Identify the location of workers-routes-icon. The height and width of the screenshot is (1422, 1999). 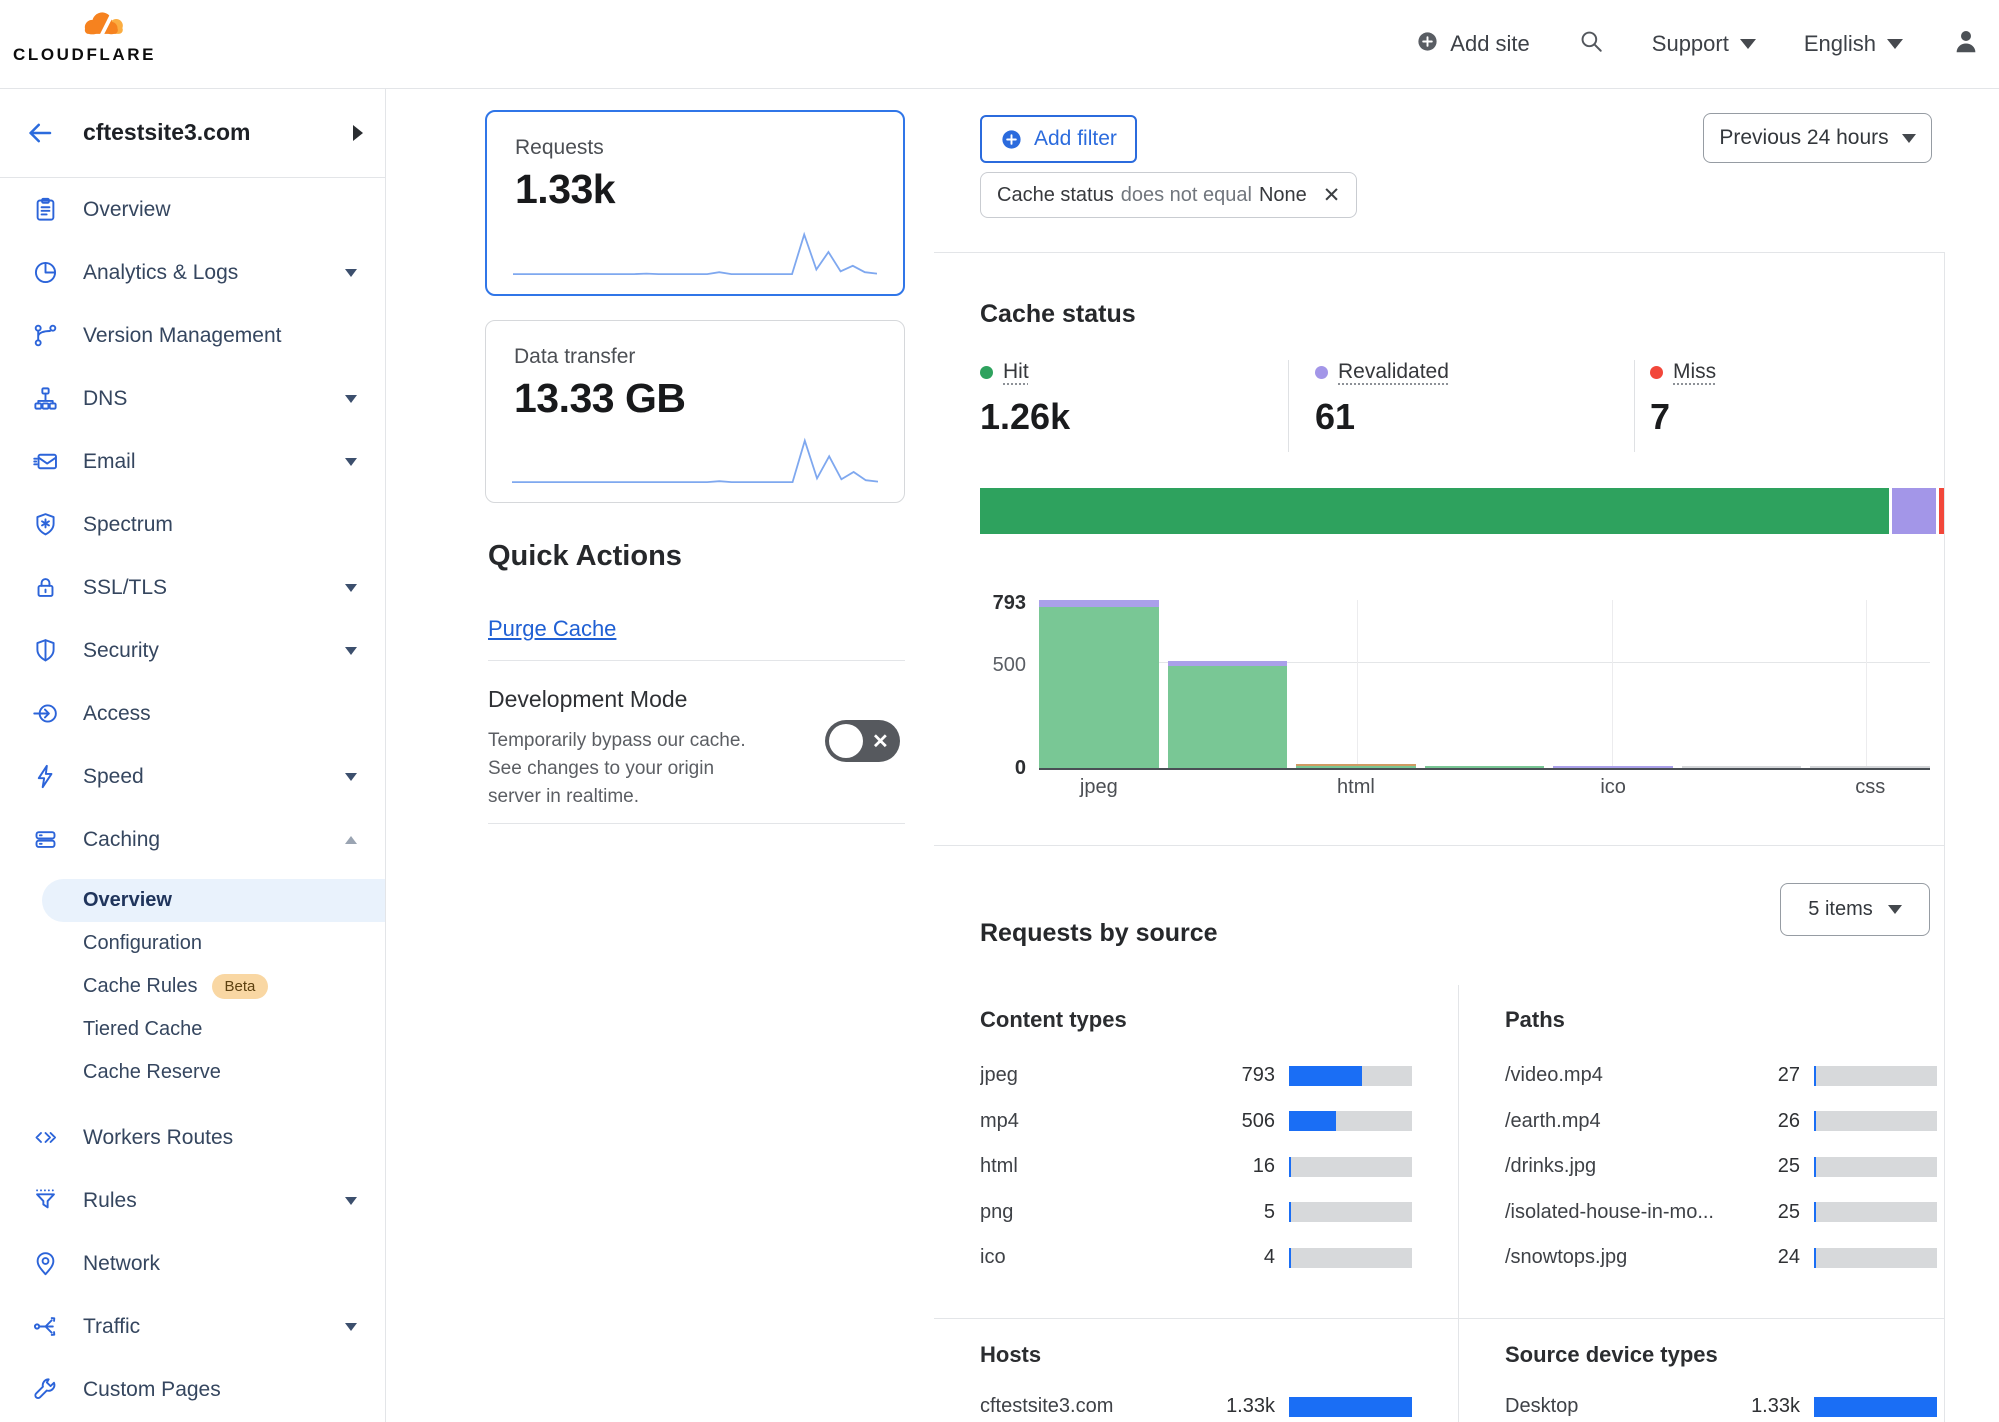
(45, 1137).